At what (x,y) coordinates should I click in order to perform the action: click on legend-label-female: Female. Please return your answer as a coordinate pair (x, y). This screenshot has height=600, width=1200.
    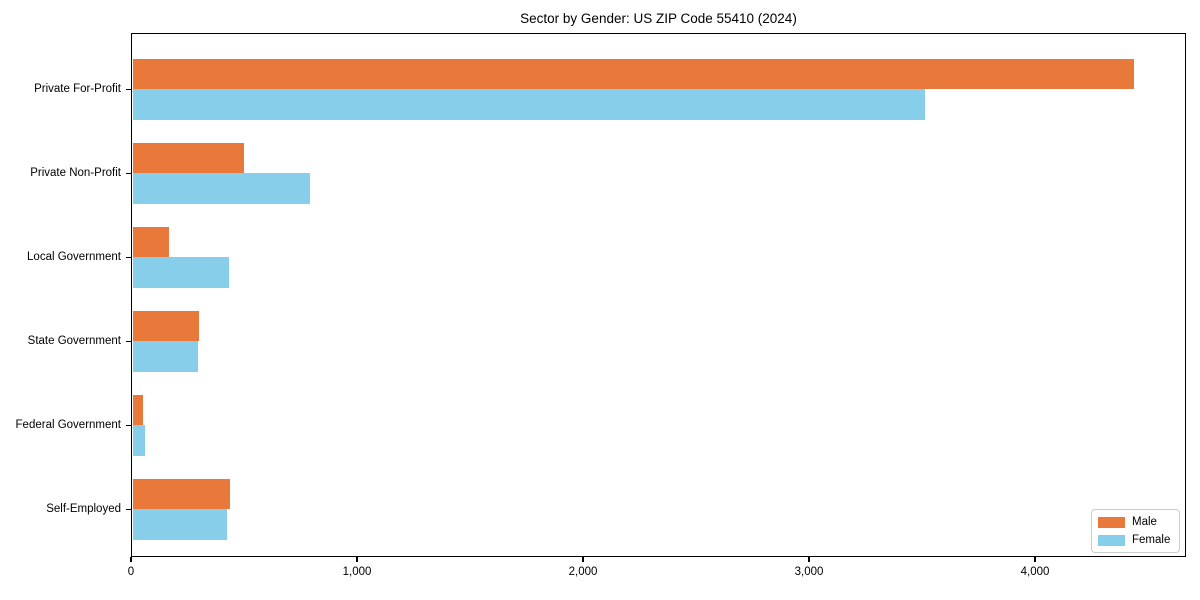
    Looking at the image, I should click on (1151, 540).